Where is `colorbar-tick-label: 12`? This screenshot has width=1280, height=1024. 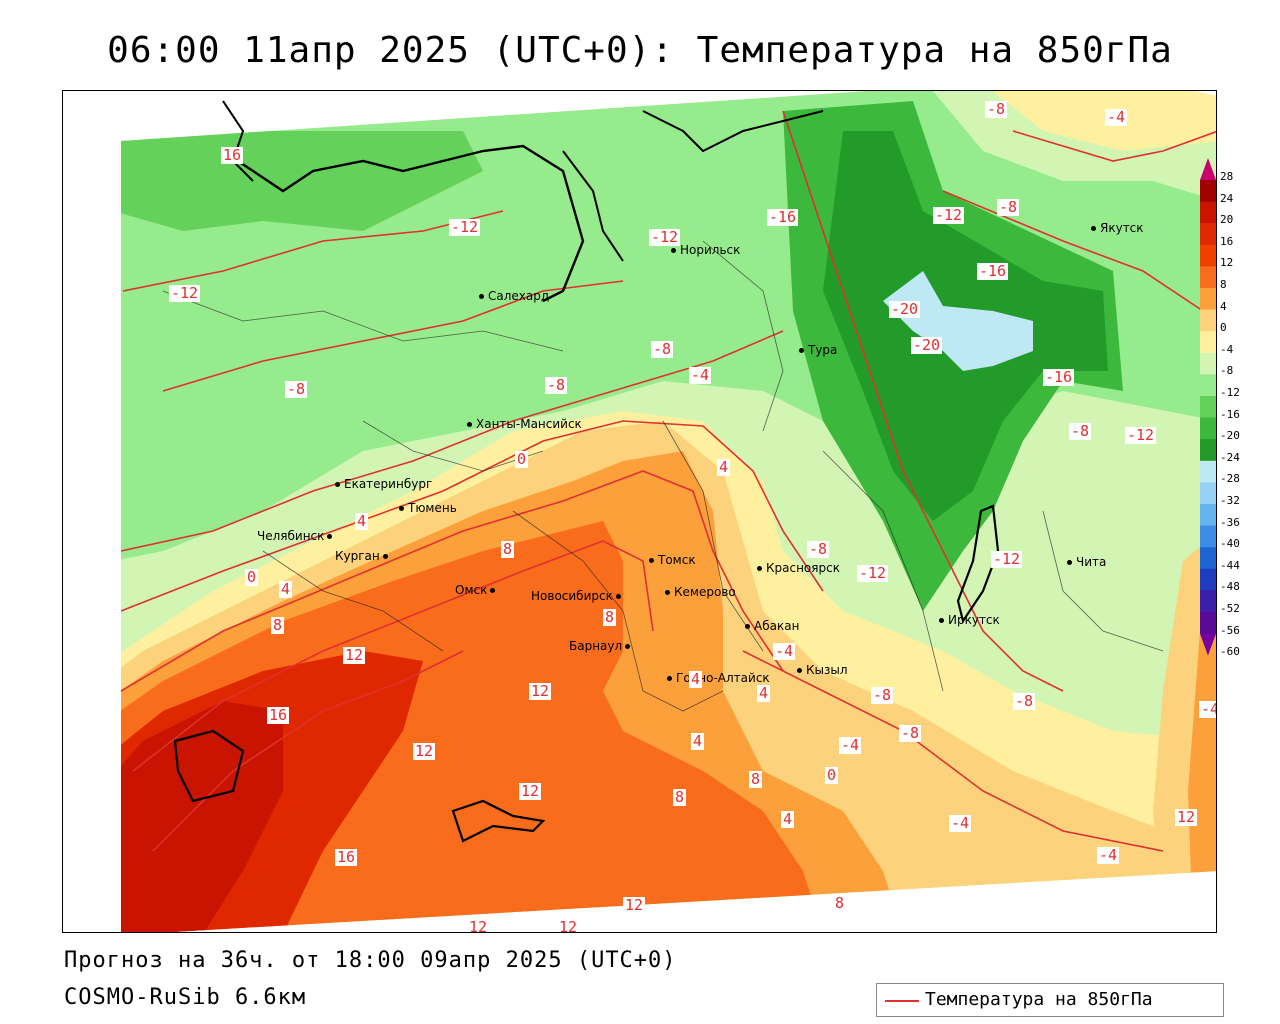
colorbar-tick-label: 12 is located at coordinates (1227, 263).